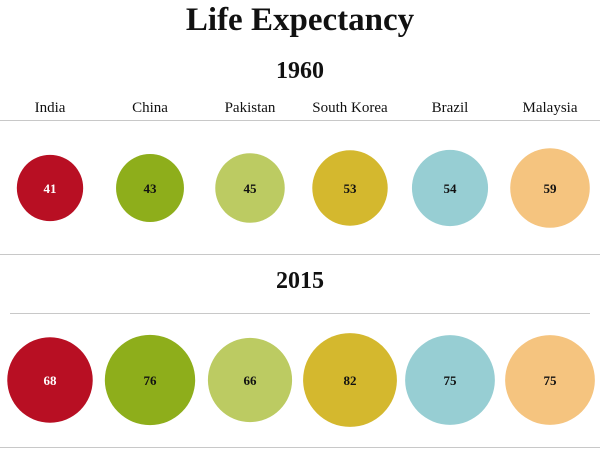 Image resolution: width=600 pixels, height=450 pixels. I want to click on bubble-value-brazil-2015: 75, so click(451, 380).